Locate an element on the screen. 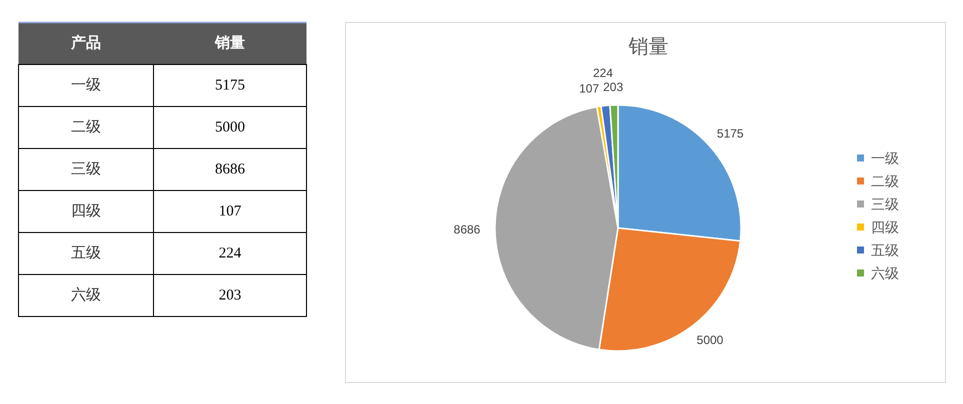 The height and width of the screenshot is (404, 963). legend-label: 三级 is located at coordinates (885, 204).